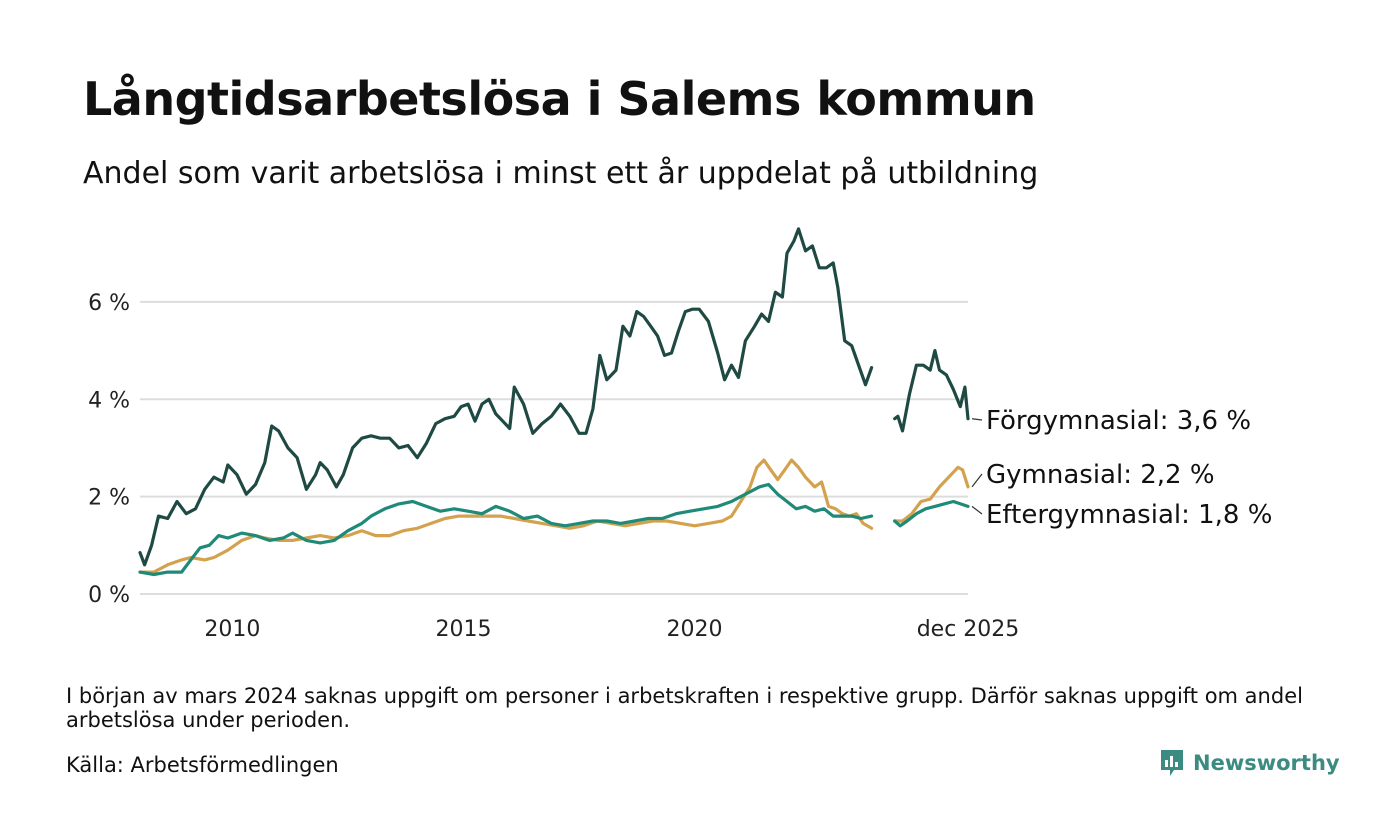 Image resolution: width=1400 pixels, height=840 pixels. What do you see at coordinates (506, 529) in the screenshot?
I see `series-line-eftergymnasial-before-gap` at bounding box center [506, 529].